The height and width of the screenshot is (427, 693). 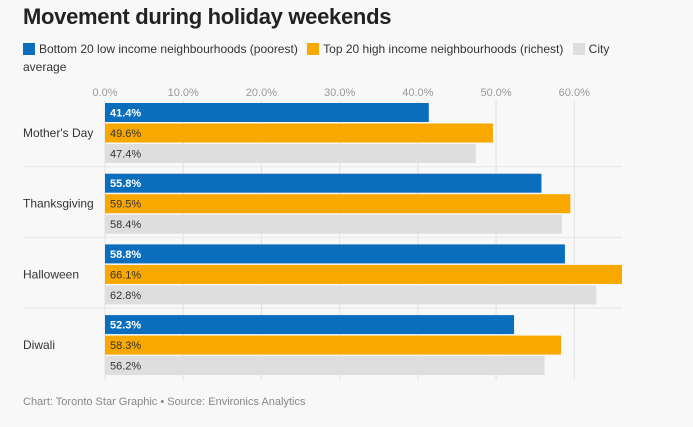 I want to click on x-tick-label: 50.0%, so click(x=495, y=93).